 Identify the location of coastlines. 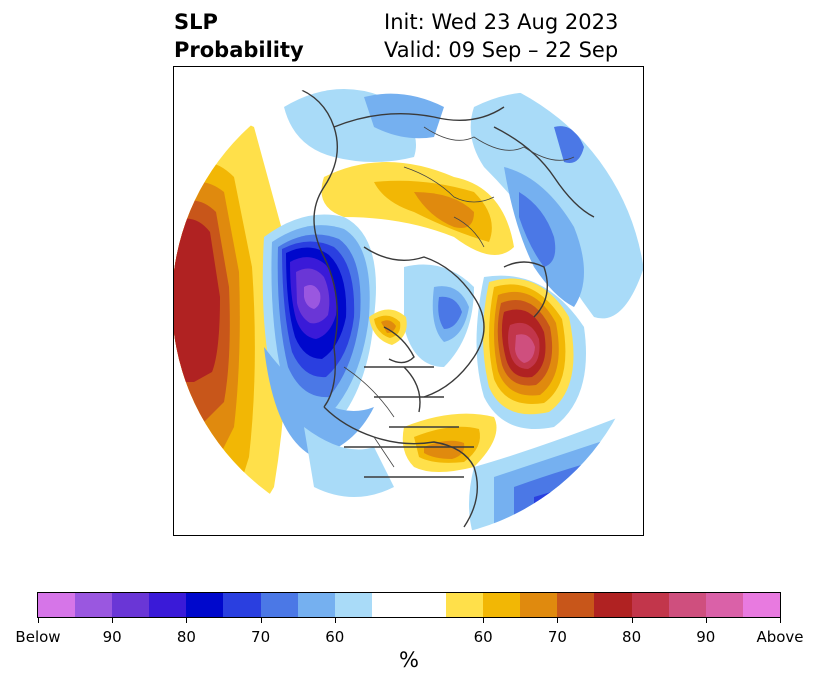
(459, 297).